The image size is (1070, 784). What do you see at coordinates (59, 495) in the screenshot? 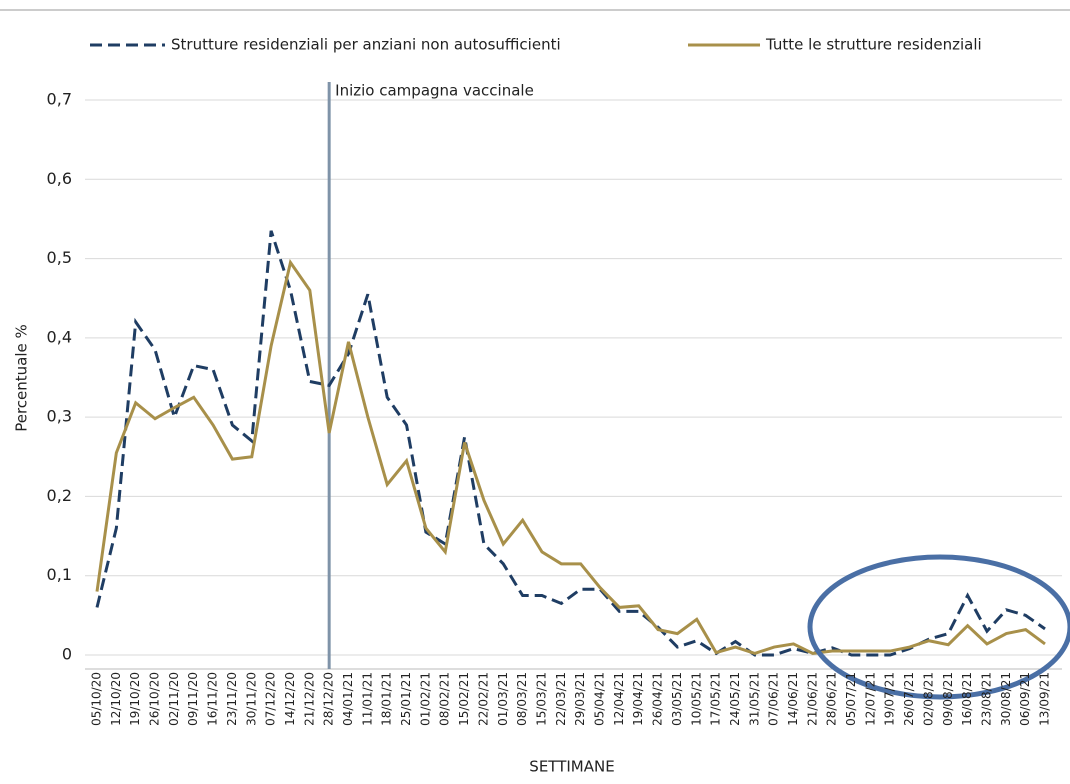
I see `y-tick-label: 0,2` at bounding box center [59, 495].